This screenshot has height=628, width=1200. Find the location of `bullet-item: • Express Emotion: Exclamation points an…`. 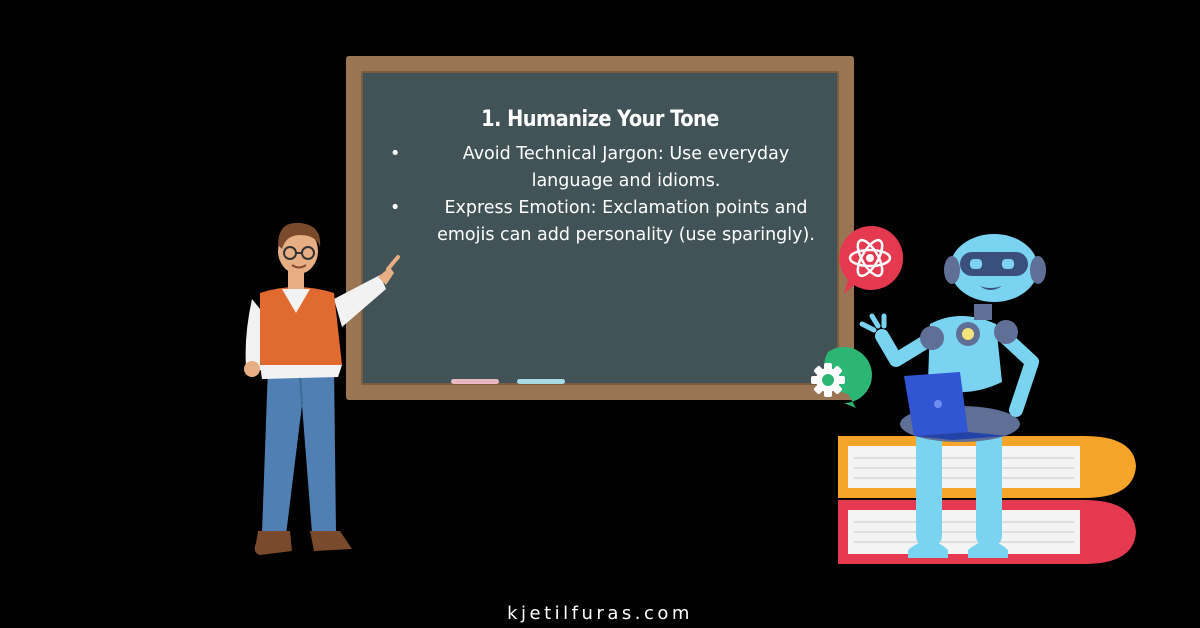

bullet-item: • Express Emotion: Exclamation points an… is located at coordinates (606, 222).